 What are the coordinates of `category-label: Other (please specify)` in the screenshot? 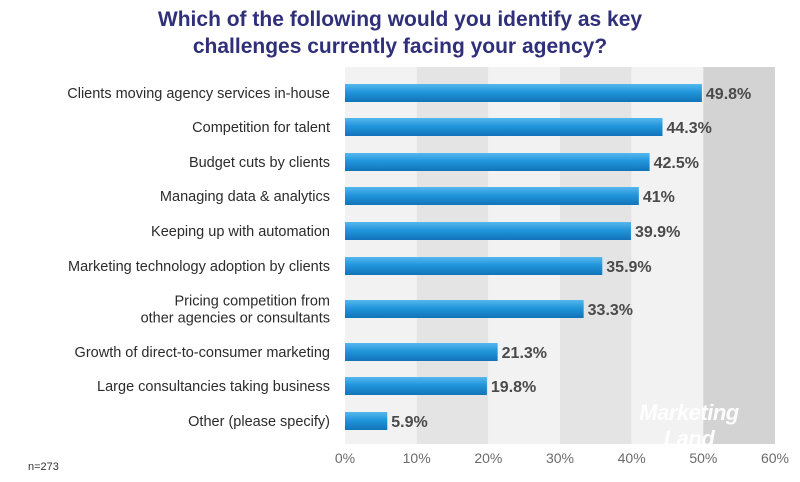 It's located at (259, 422).